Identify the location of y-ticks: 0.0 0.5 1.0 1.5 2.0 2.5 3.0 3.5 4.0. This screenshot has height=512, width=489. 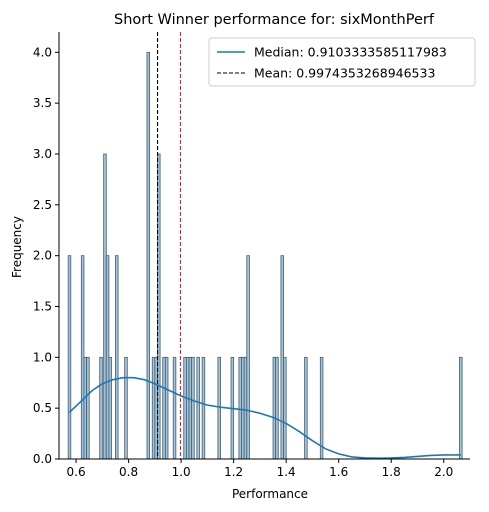
(46, 255).